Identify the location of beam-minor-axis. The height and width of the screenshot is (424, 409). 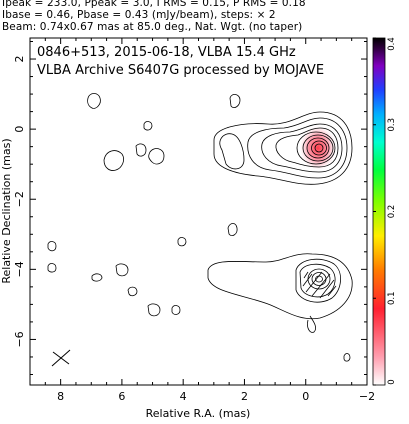
(61, 358).